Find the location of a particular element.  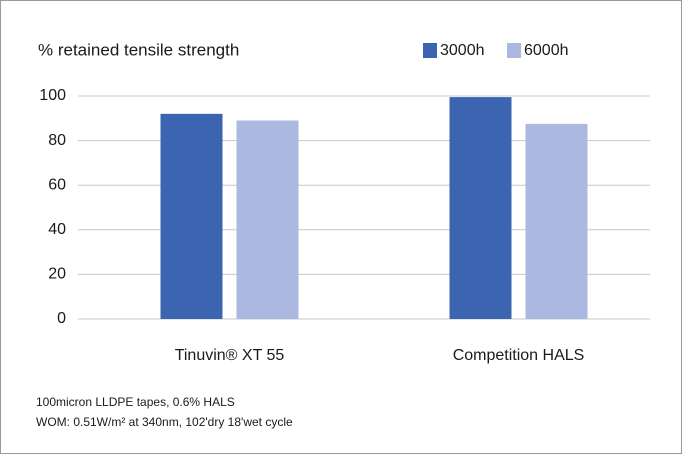

y-tick-label: 100 is located at coordinates (52, 95).